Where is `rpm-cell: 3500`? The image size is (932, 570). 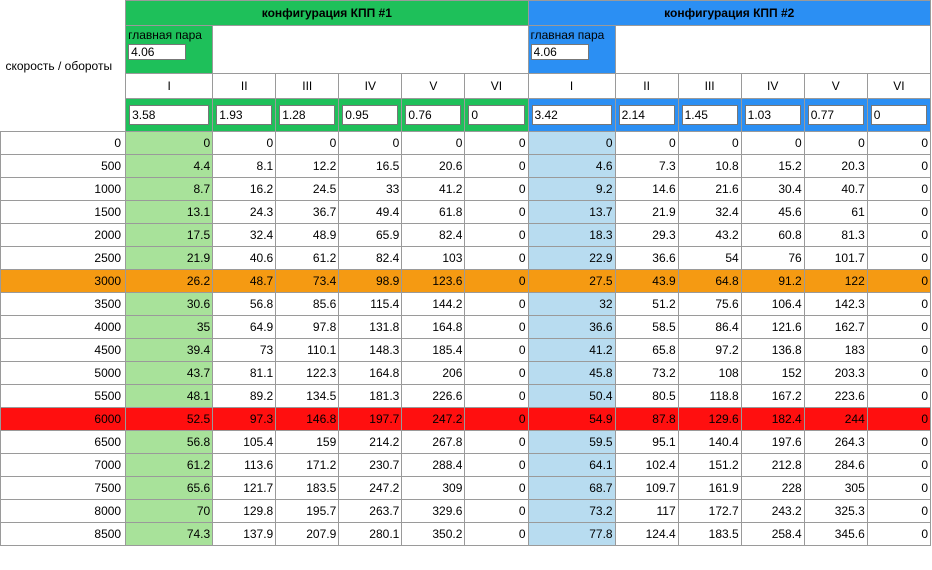 rpm-cell: 3500 is located at coordinates (63, 304).